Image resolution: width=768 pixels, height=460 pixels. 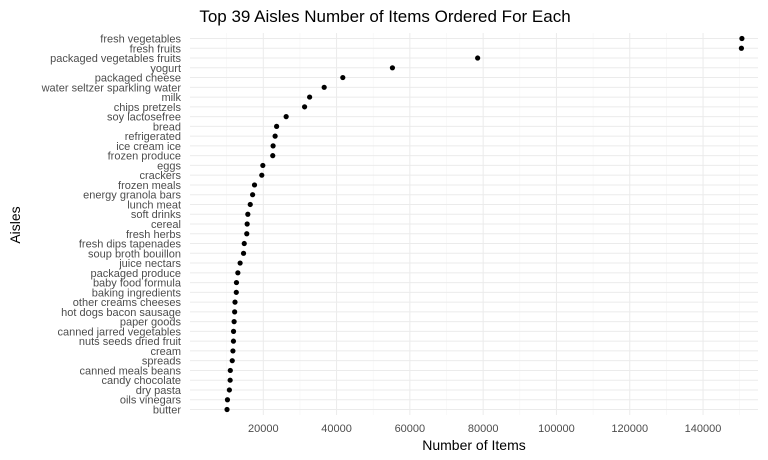 What do you see at coordinates (148, 147) in the screenshot?
I see `y-tick-label: ice cream ice` at bounding box center [148, 147].